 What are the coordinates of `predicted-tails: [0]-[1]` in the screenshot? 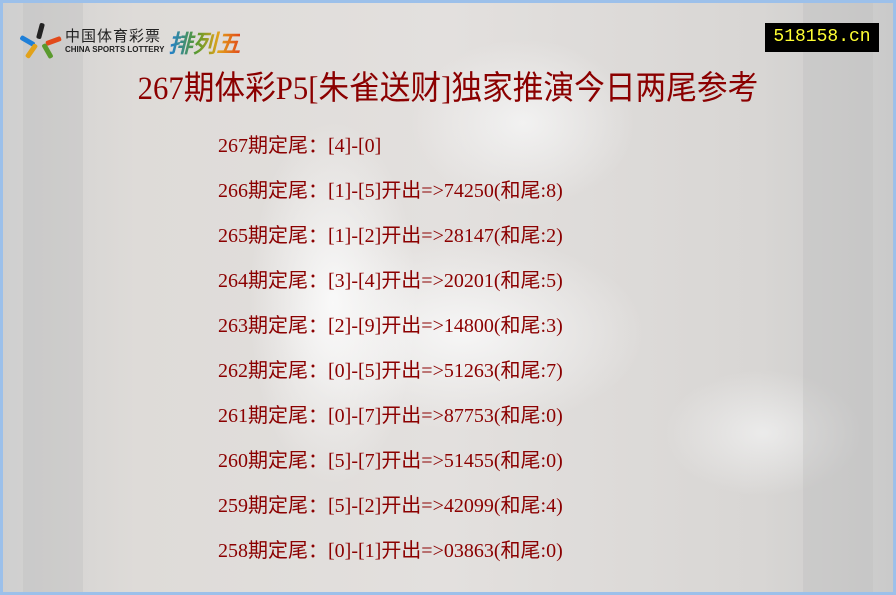 It's located at (355, 551).